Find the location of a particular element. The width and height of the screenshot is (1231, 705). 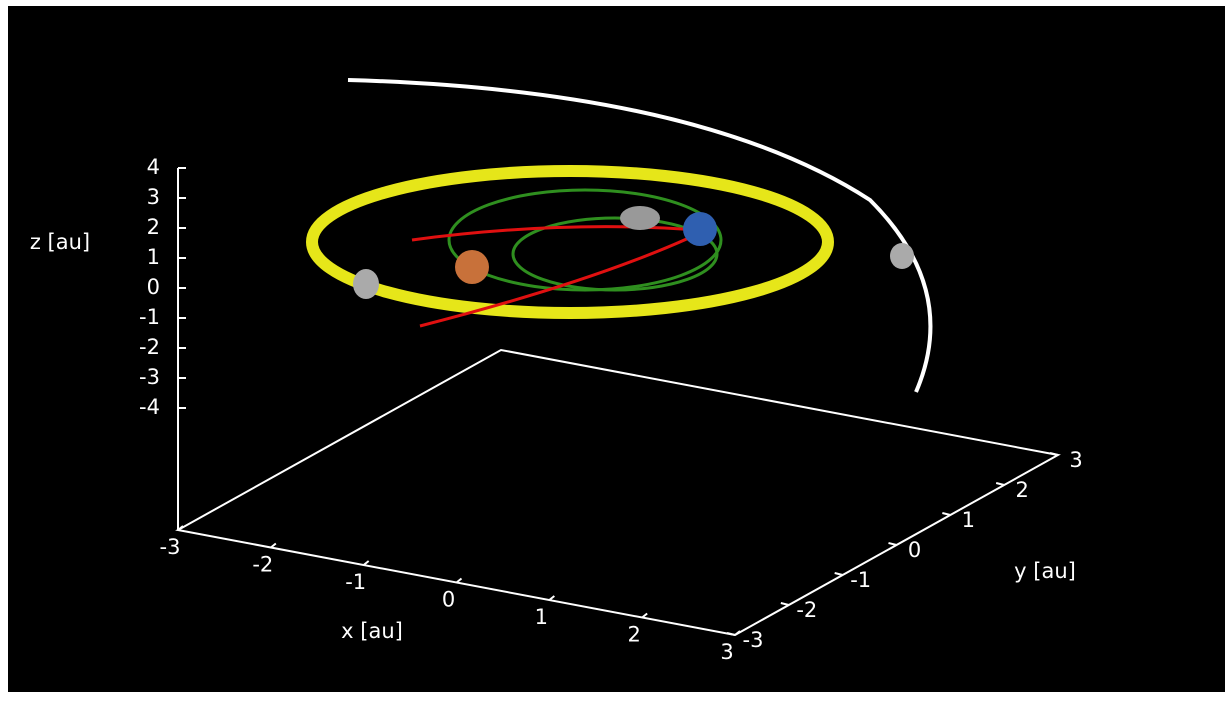

x-tick-label: 0 is located at coordinates (448, 600).